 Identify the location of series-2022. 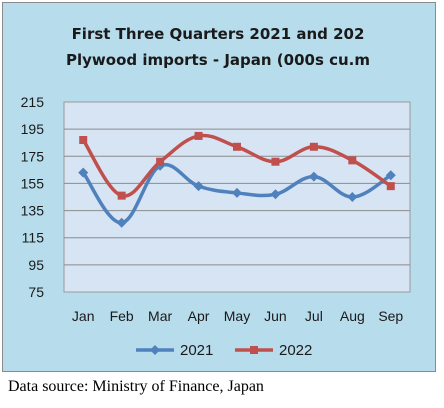
(237, 165).